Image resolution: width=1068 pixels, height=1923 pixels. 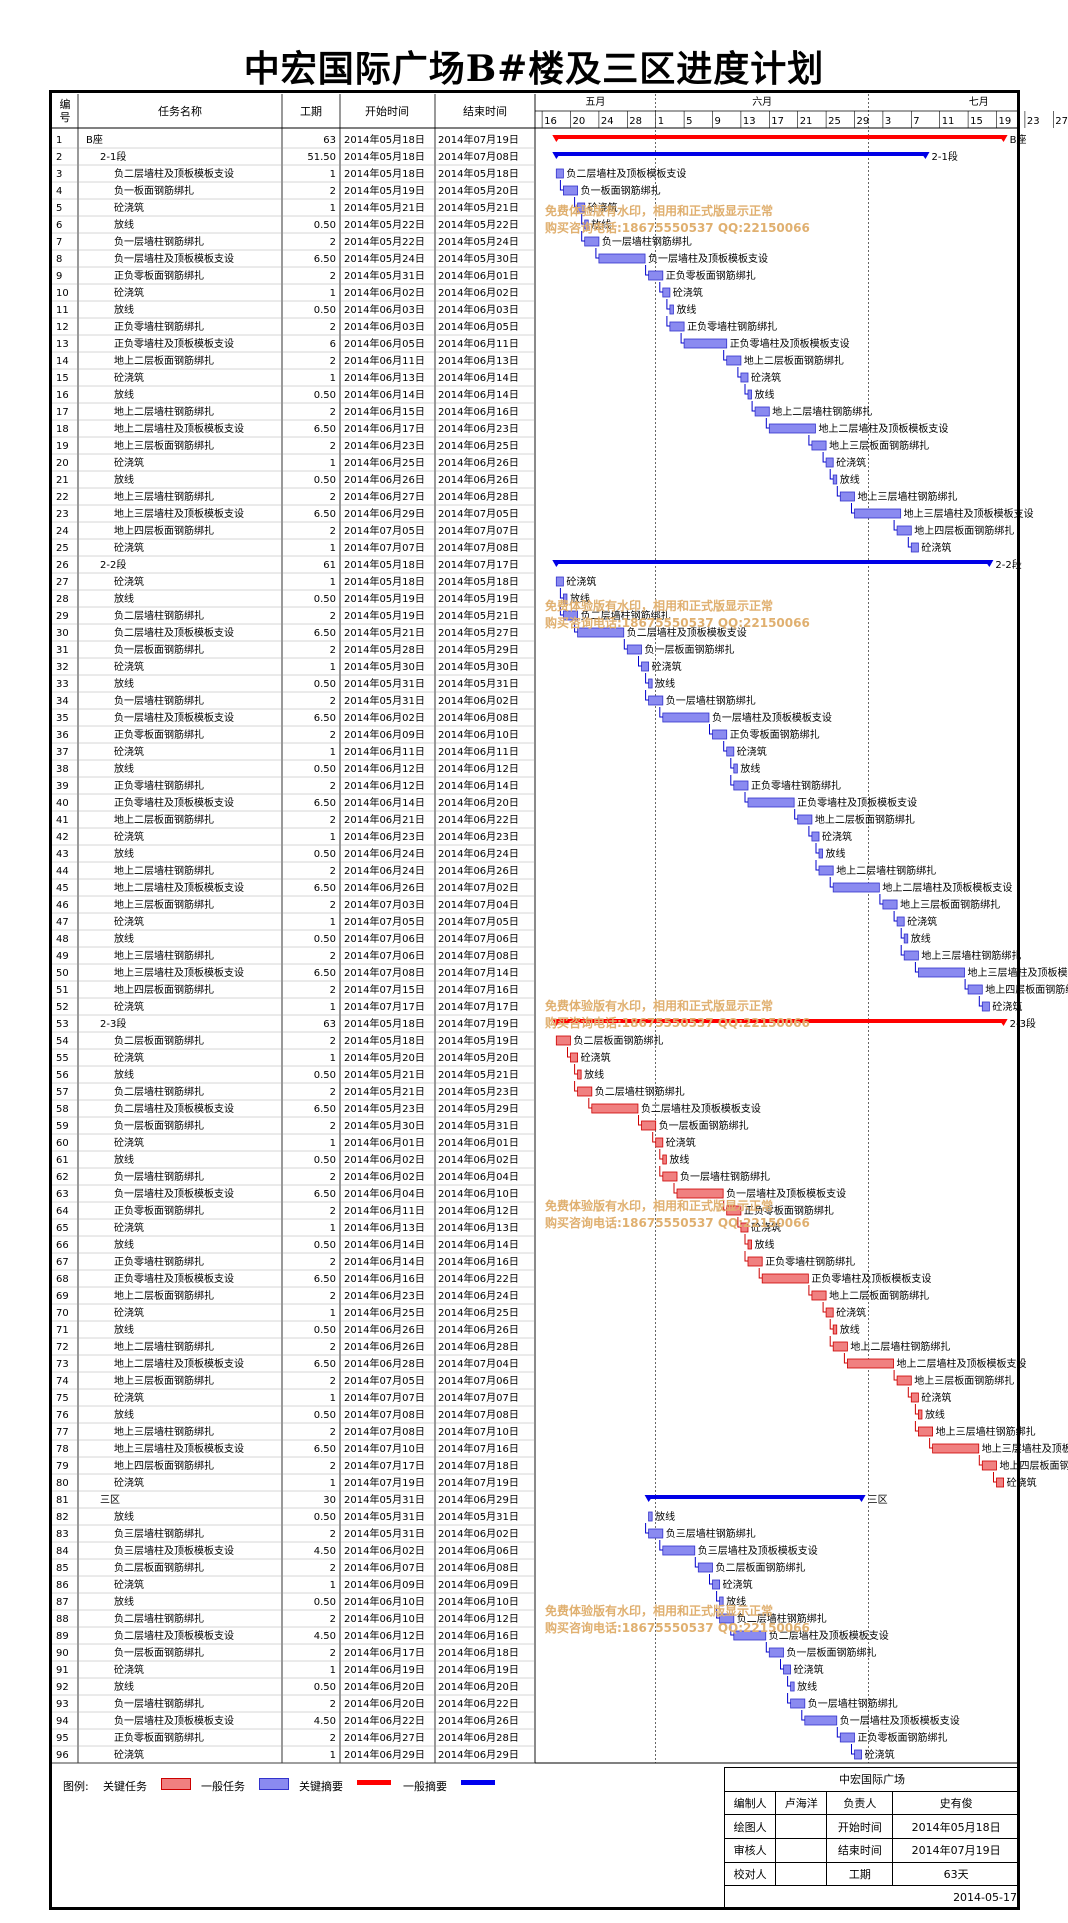 What do you see at coordinates (478, 751) in the screenshot?
I see `task-end: 2014年06月11日` at bounding box center [478, 751].